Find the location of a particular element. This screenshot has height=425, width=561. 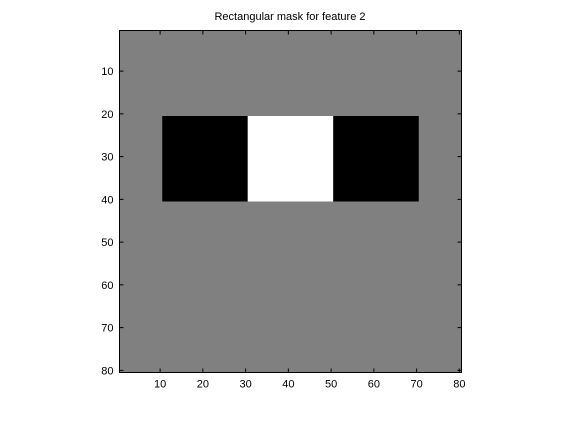

chart-title: Rectangular mask for feature 2 is located at coordinates (289, 17).